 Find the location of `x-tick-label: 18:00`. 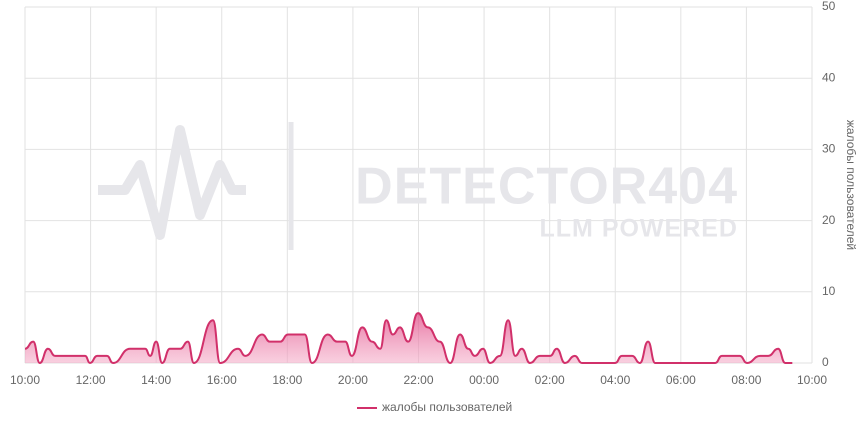

x-tick-label: 18:00 is located at coordinates (287, 380).